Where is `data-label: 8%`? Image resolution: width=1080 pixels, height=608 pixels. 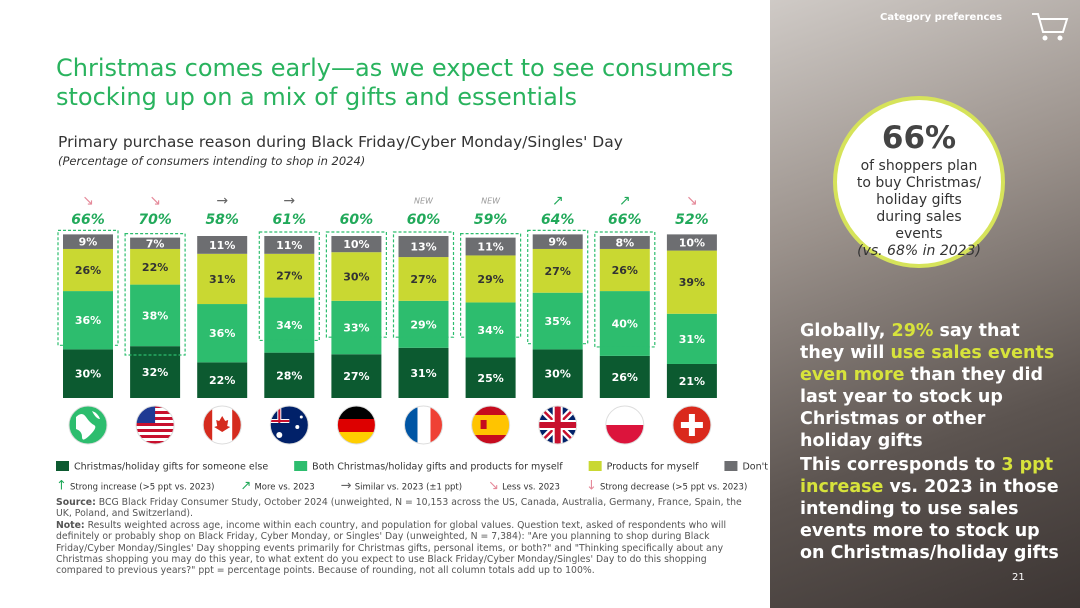 data-label: 8% is located at coordinates (624, 242).